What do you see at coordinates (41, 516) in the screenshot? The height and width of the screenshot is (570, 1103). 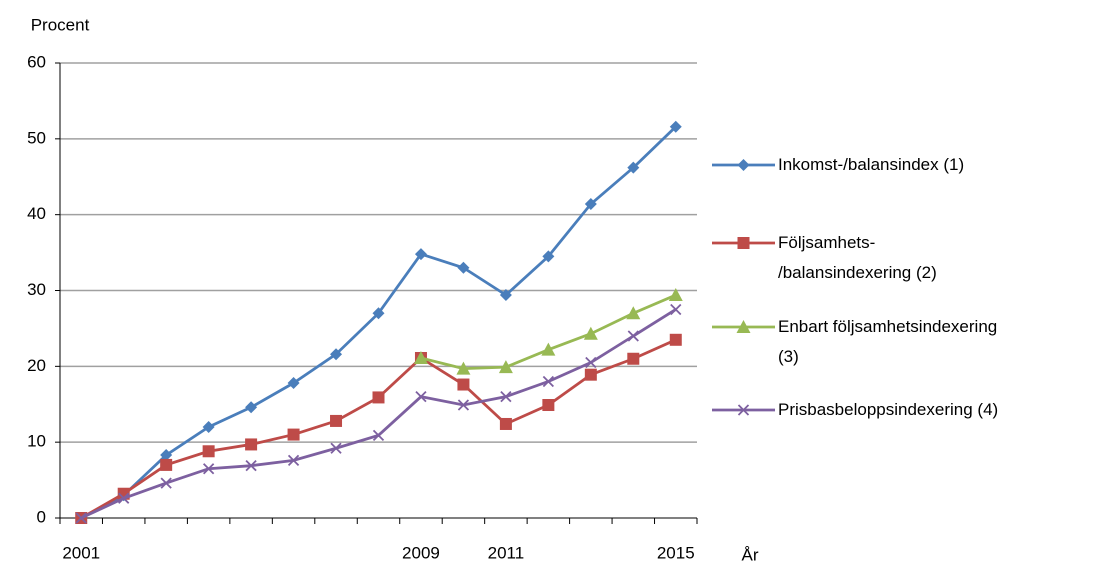 I see `y-tick-label: 0` at bounding box center [41, 516].